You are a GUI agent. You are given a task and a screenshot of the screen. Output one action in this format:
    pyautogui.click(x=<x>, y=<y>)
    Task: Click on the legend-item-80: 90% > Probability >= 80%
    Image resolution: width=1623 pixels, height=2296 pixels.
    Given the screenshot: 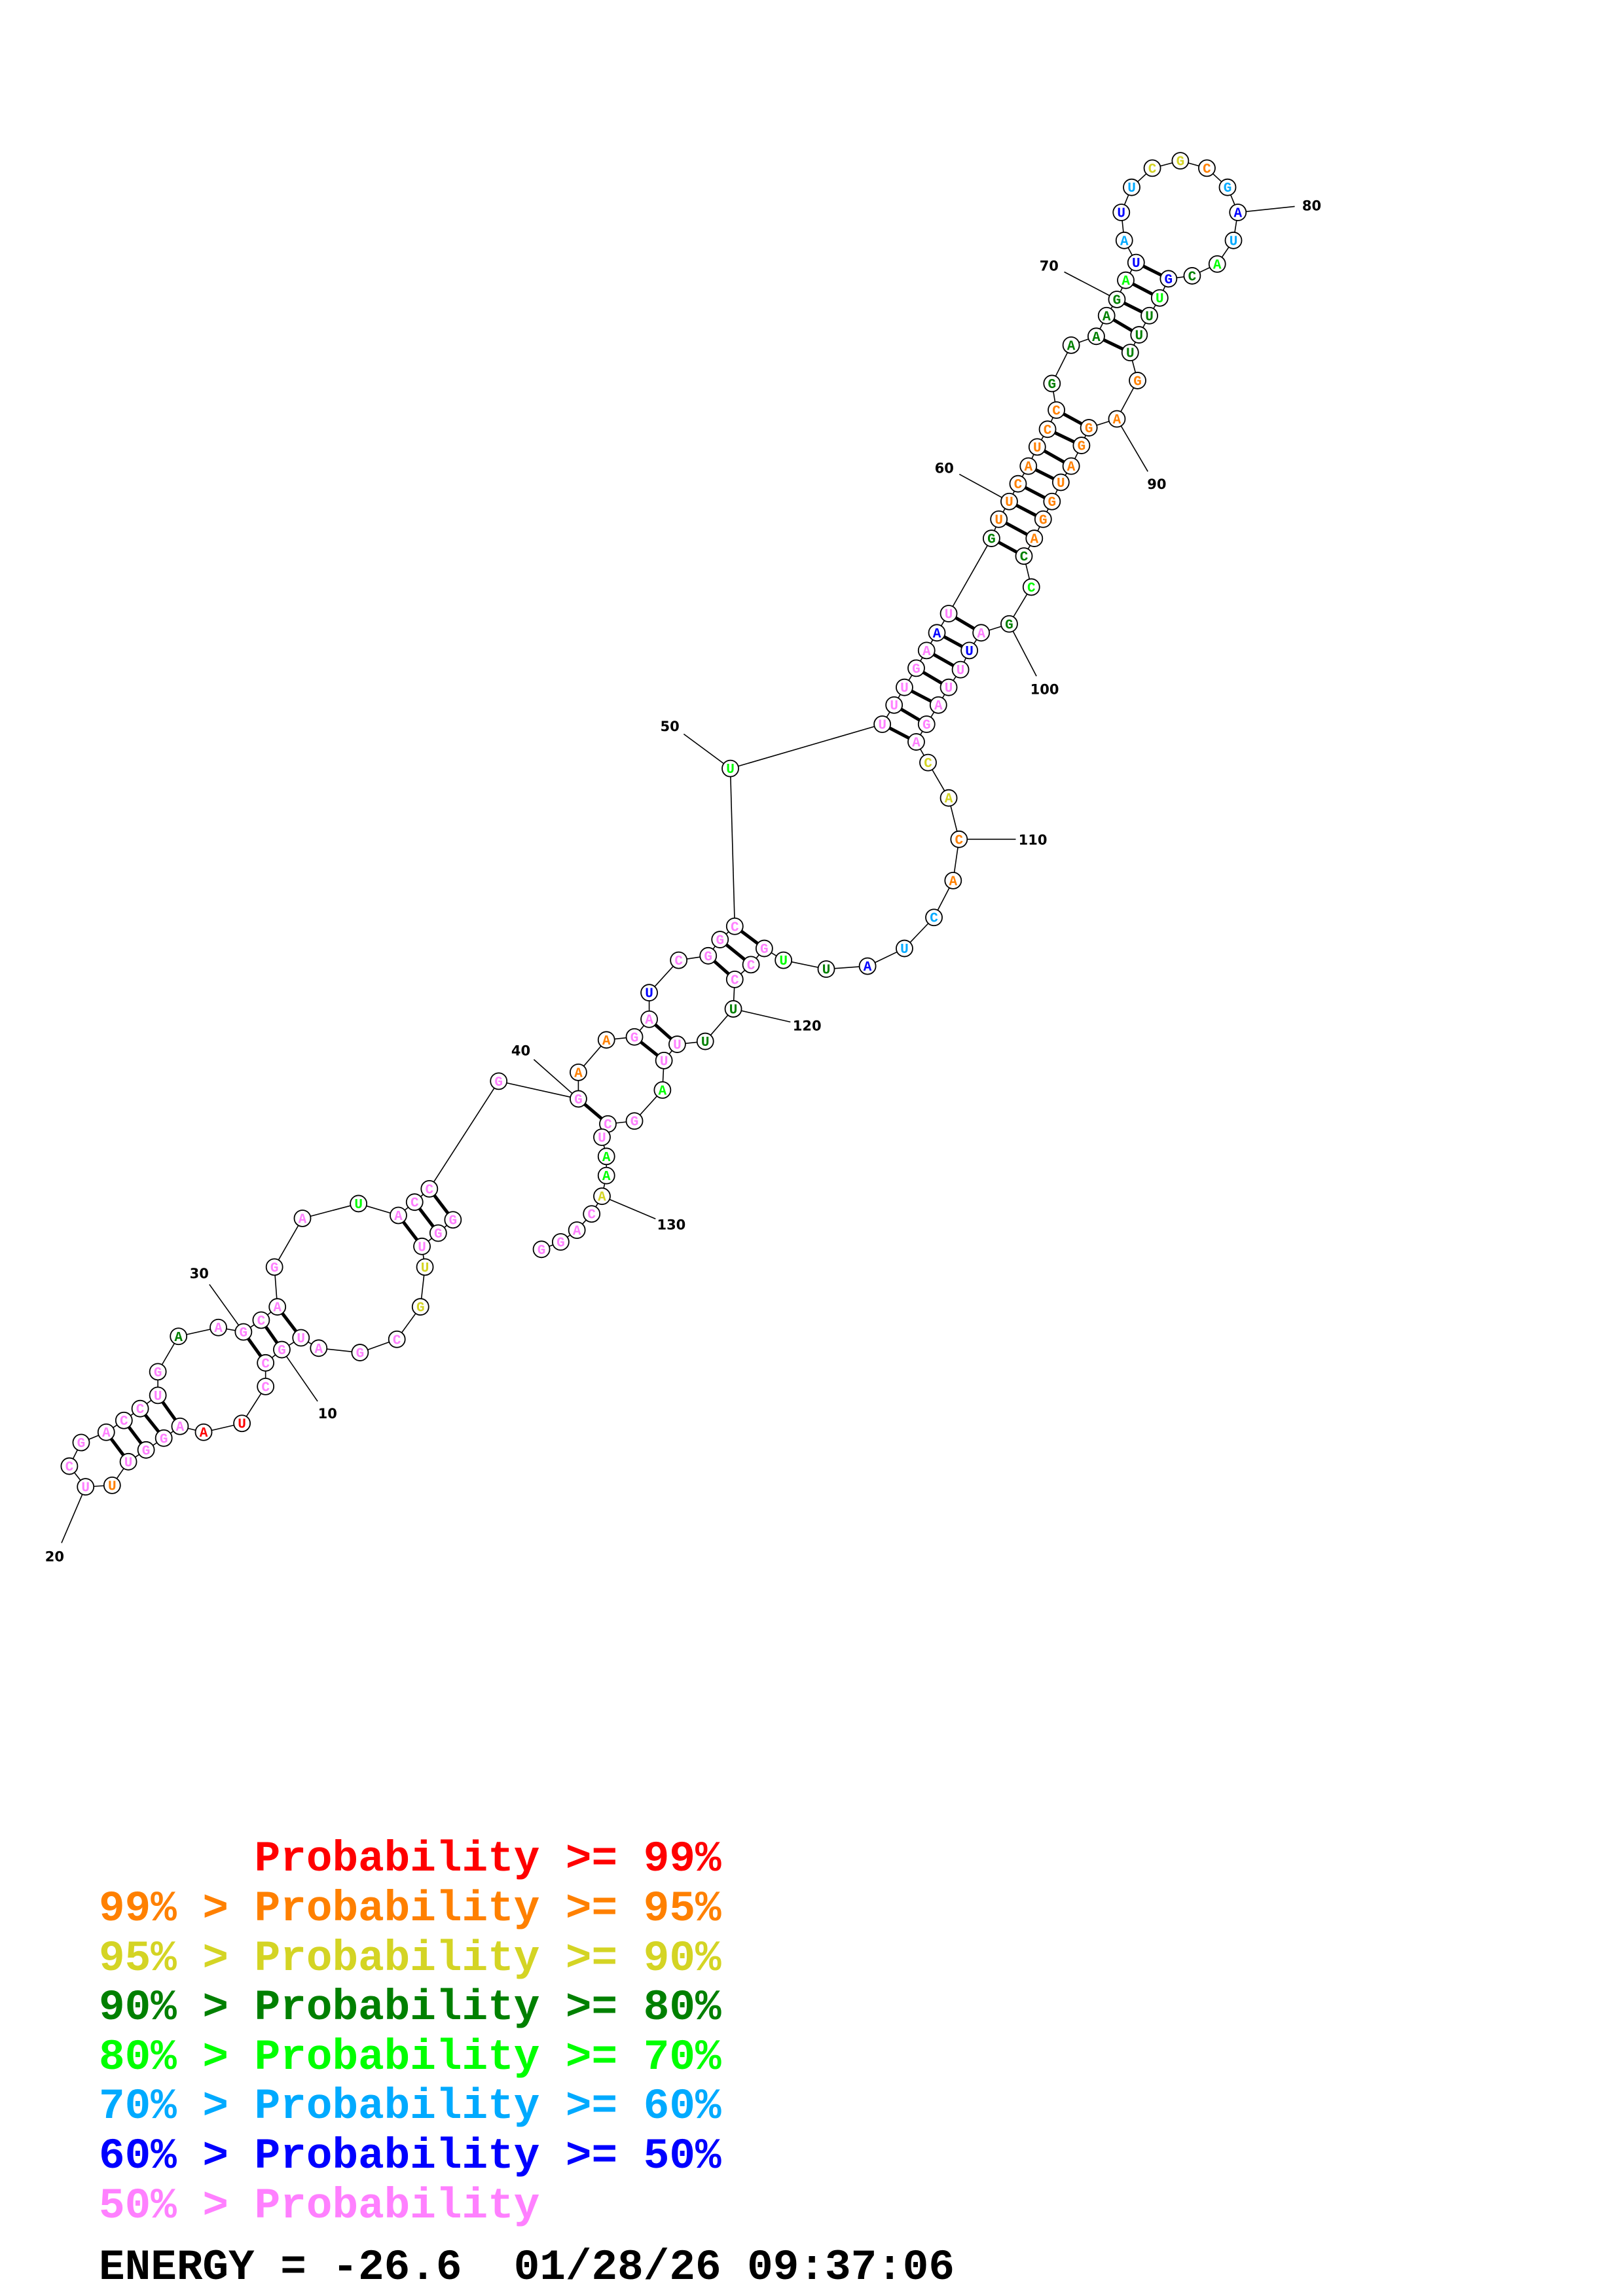 What is the action you would take?
    pyautogui.click(x=410, y=2007)
    